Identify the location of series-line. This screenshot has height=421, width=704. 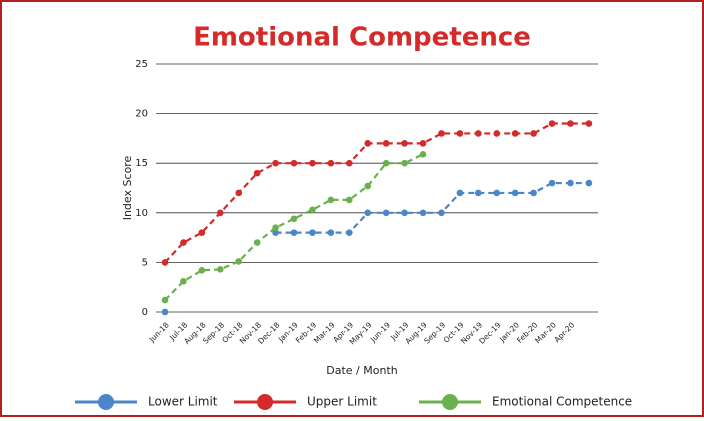
(294, 227).